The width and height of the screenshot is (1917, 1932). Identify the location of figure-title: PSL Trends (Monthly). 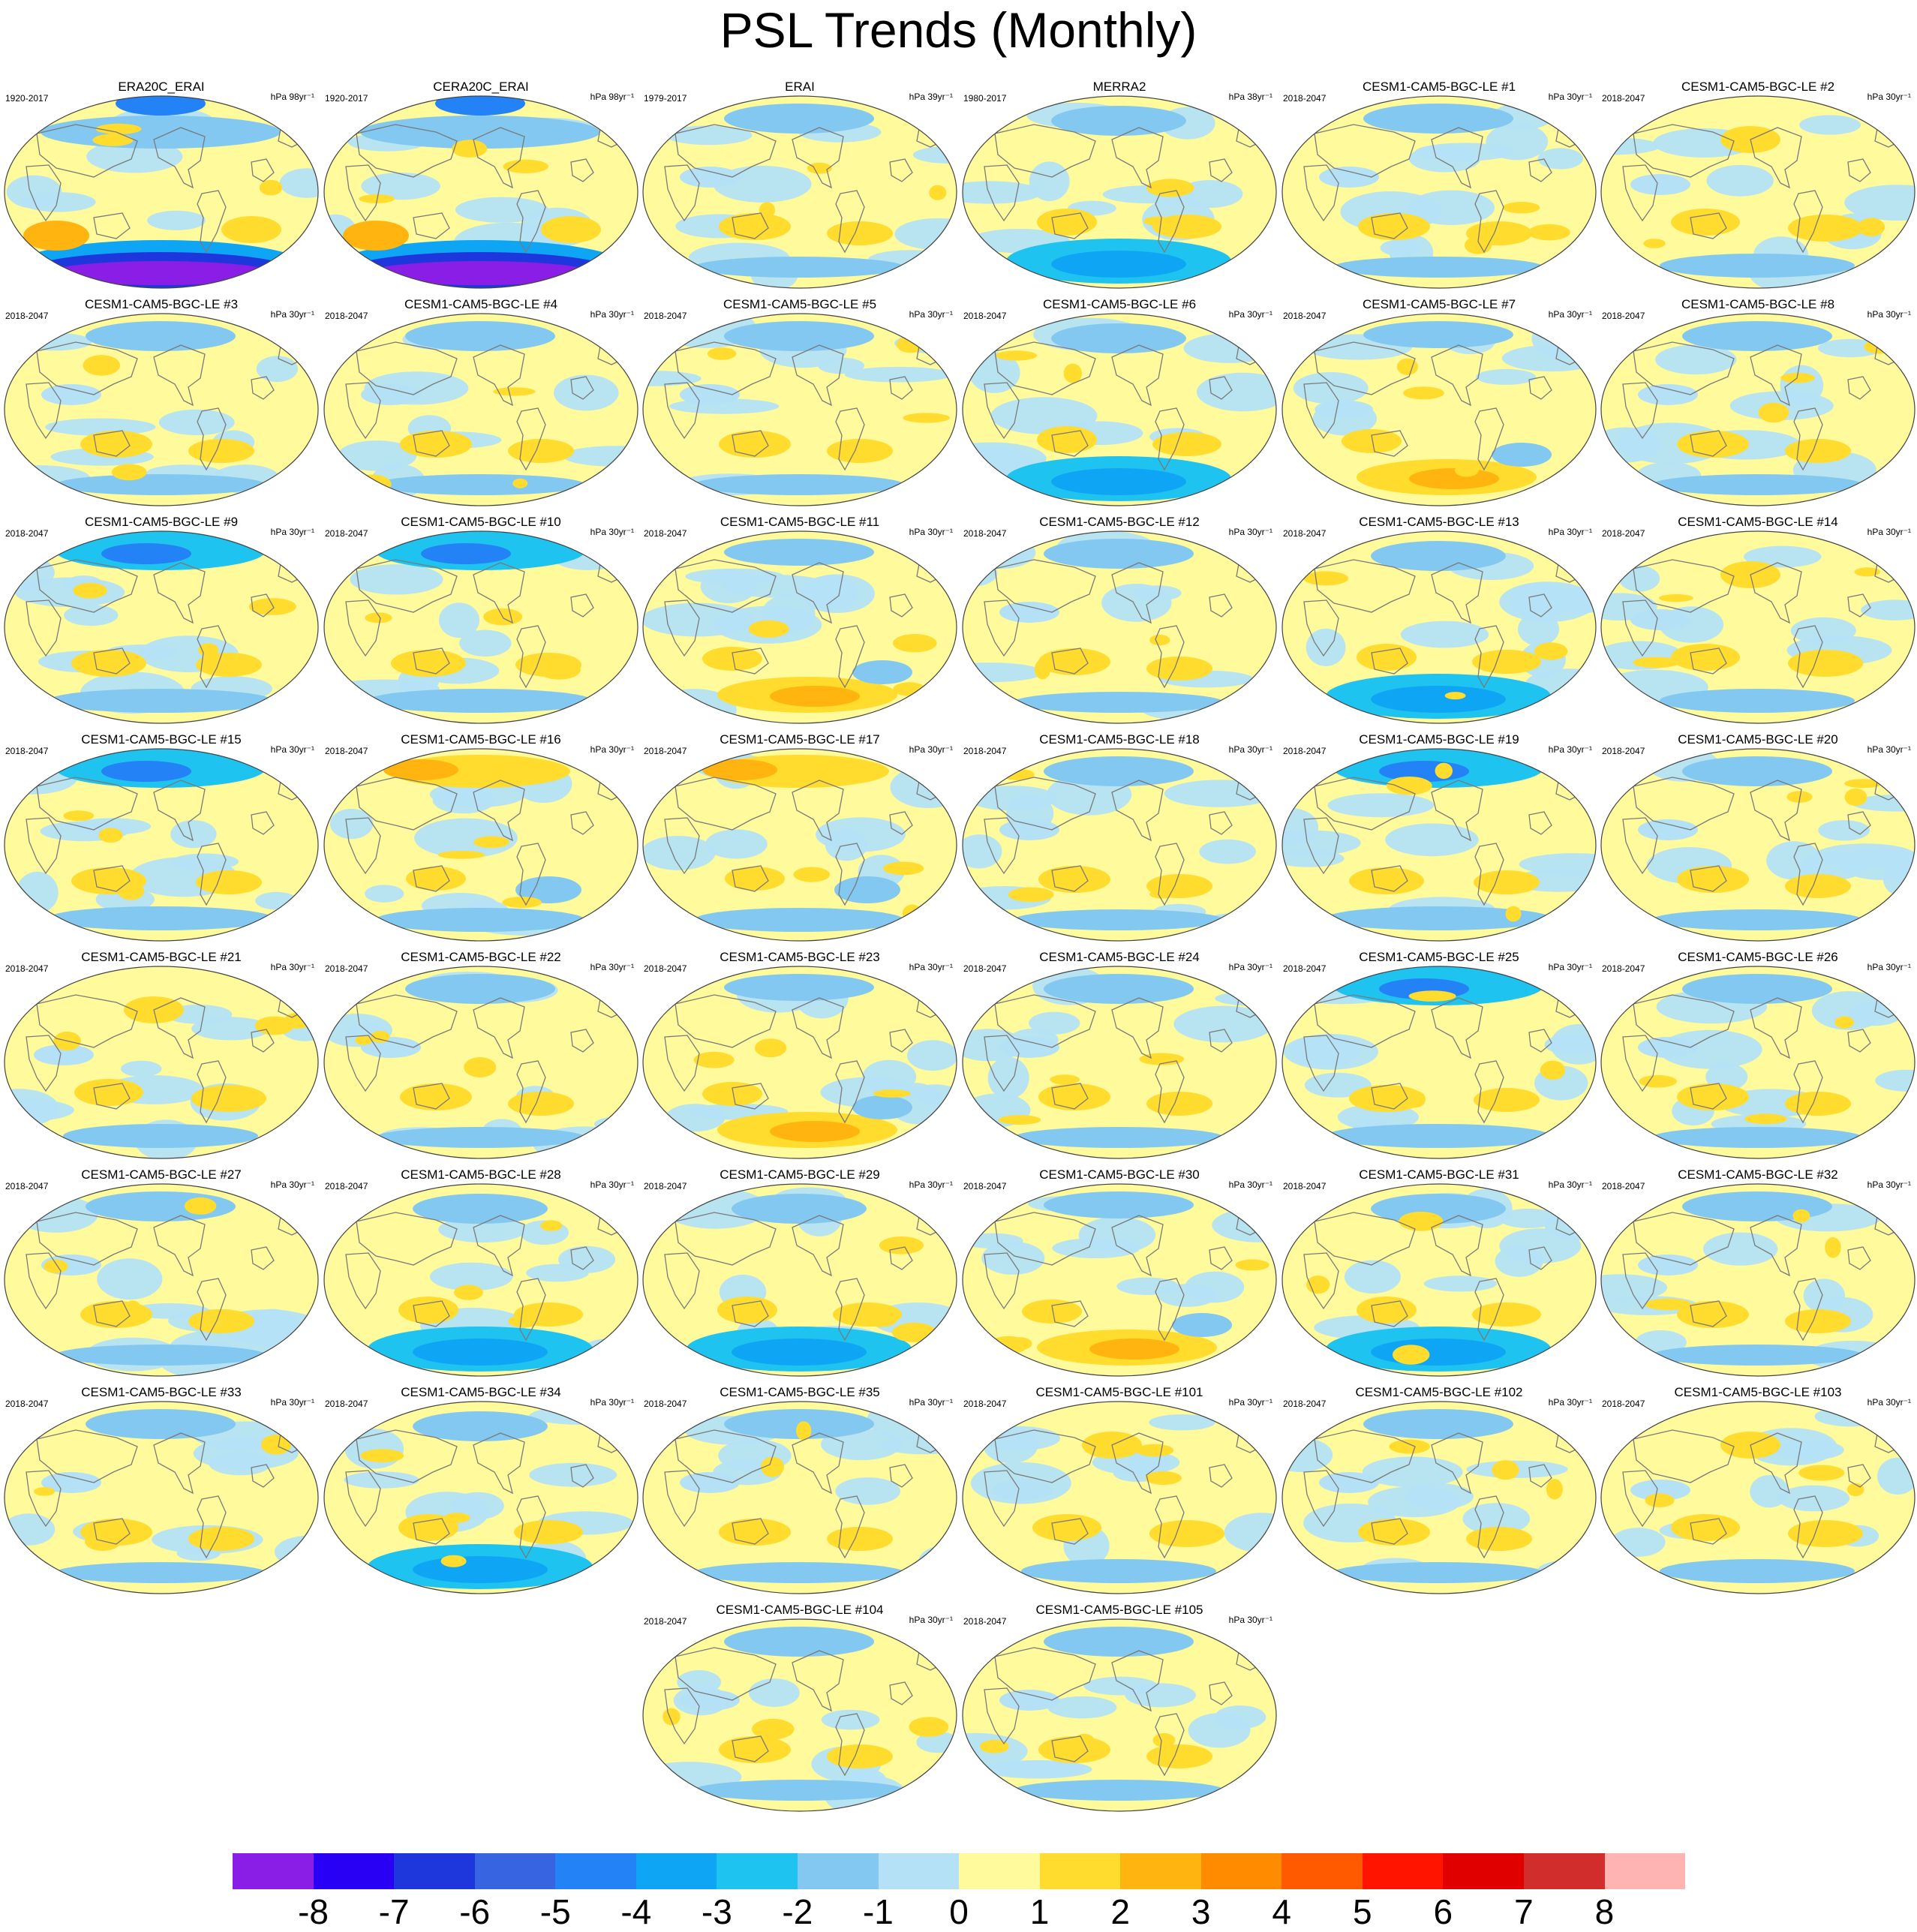
(958, 30).